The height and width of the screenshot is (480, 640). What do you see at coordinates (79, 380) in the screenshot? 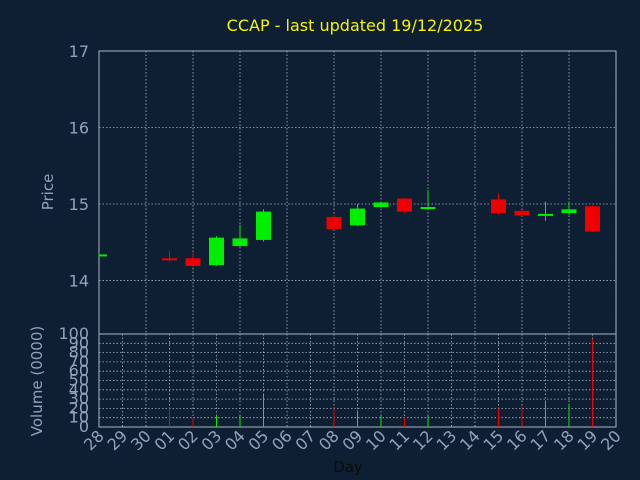
I see `volume-tick-label: 50` at bounding box center [79, 380].